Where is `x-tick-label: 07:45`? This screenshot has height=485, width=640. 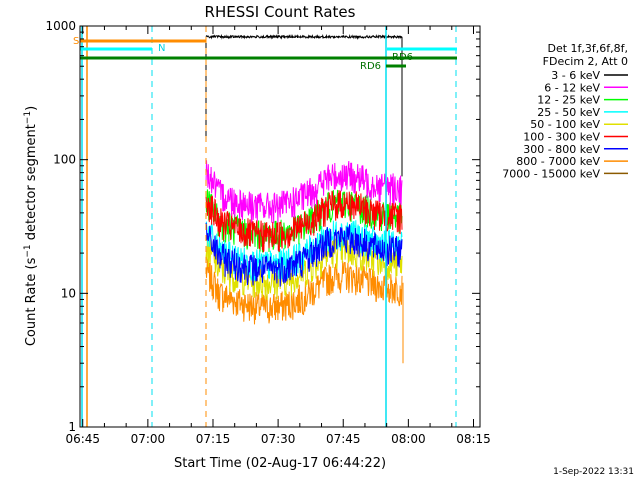
x-tick-label: 07:45 is located at coordinates (343, 439).